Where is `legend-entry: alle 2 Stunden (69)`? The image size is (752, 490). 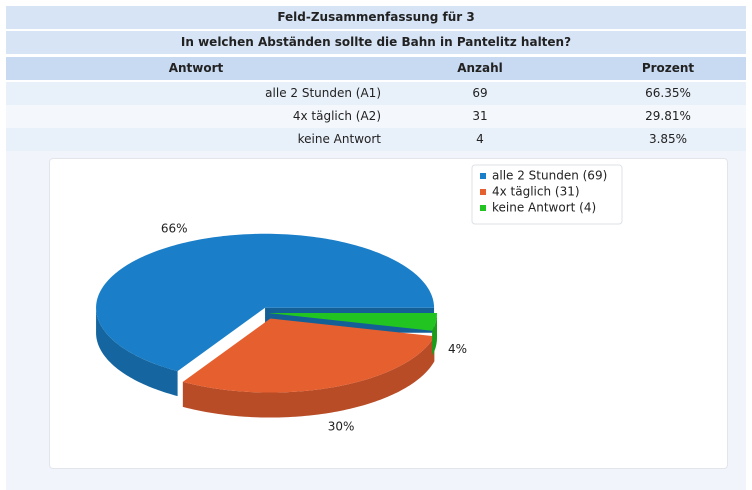
legend-entry: alle 2 Stunden (69) is located at coordinates (549, 176).